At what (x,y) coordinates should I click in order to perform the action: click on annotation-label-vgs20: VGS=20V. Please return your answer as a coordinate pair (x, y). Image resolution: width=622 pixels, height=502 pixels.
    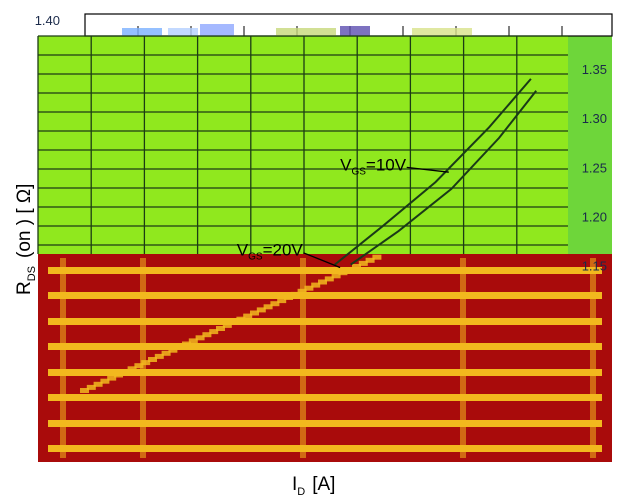
    Looking at the image, I should click on (270, 252).